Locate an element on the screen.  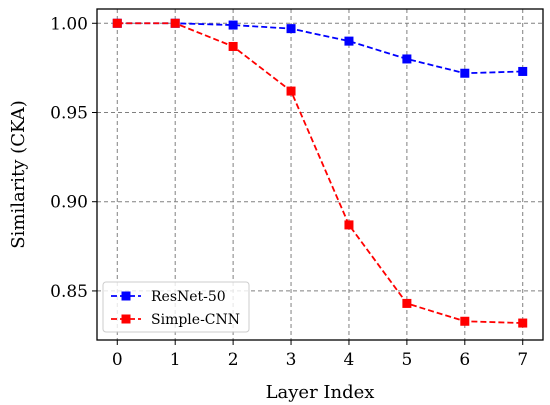
legend-label: ResNet-50 is located at coordinates (188, 297).